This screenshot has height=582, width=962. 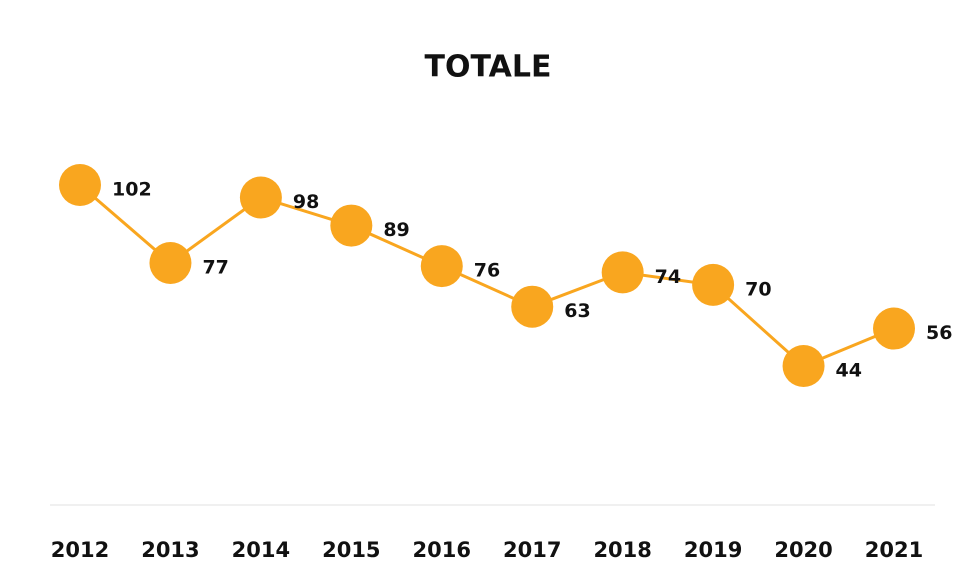 What do you see at coordinates (487, 271) in the screenshot?
I see `data-label: 76` at bounding box center [487, 271].